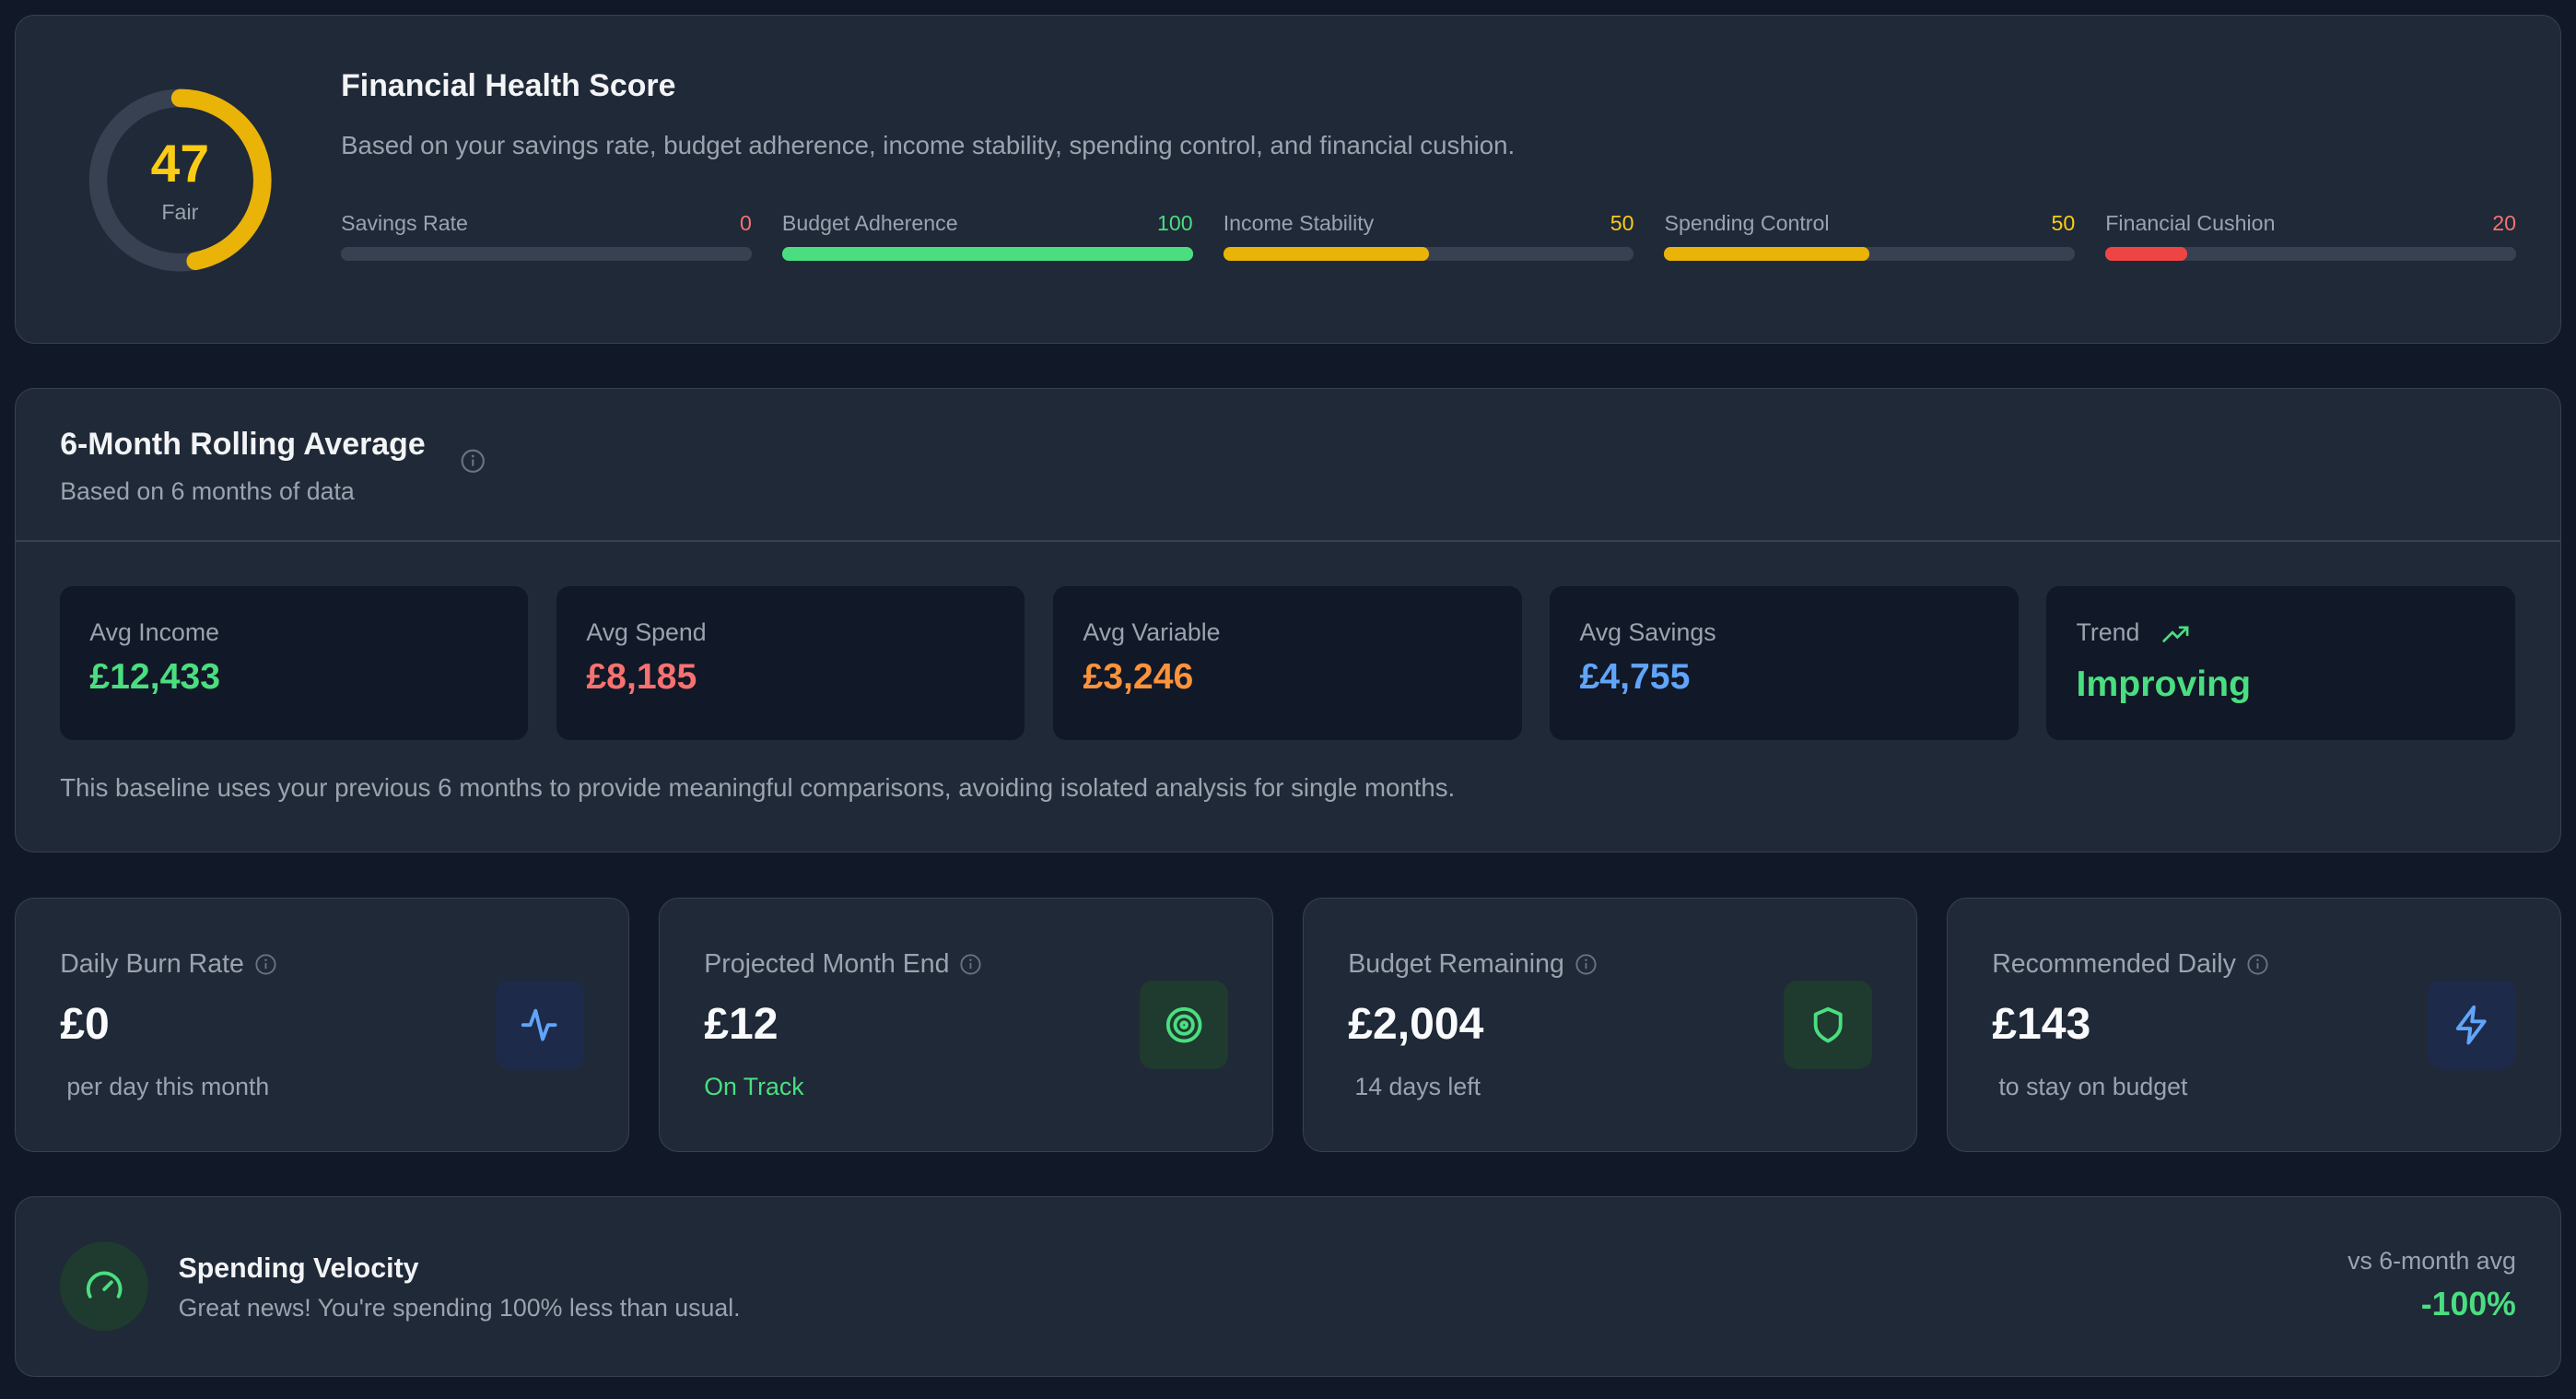 The image size is (2576, 1399). I want to click on stat-card: Daily Burn Rate £0 per day this month, so click(322, 1025).